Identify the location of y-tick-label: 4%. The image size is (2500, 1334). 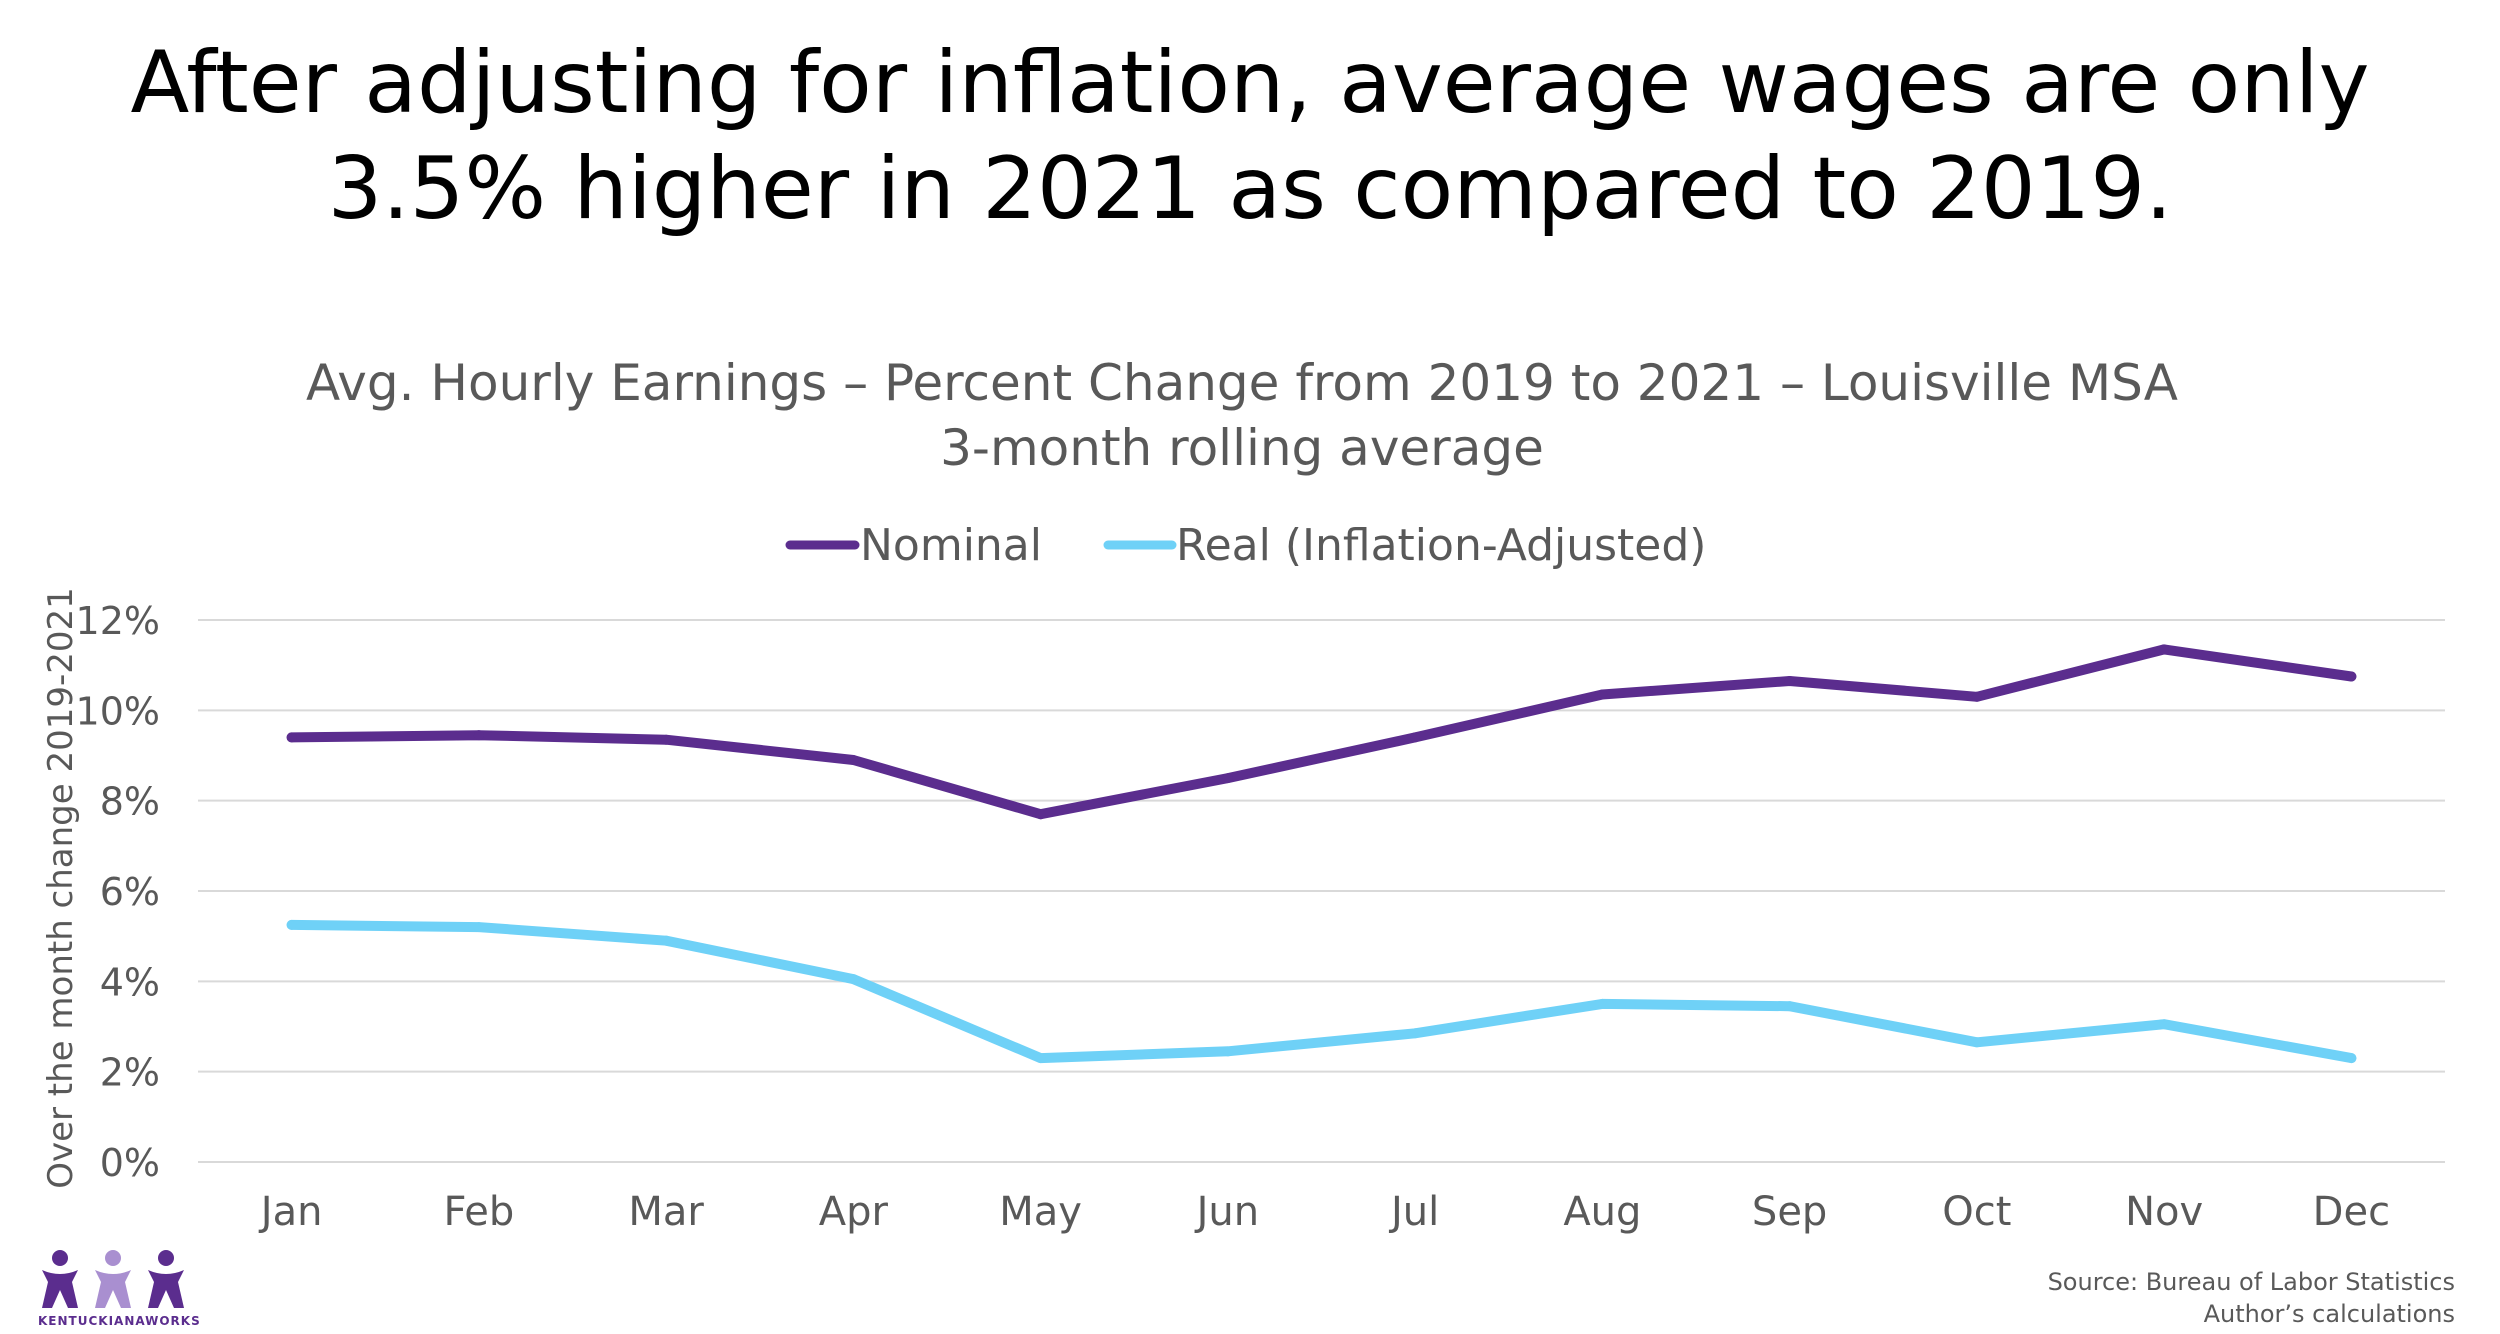
(130, 982).